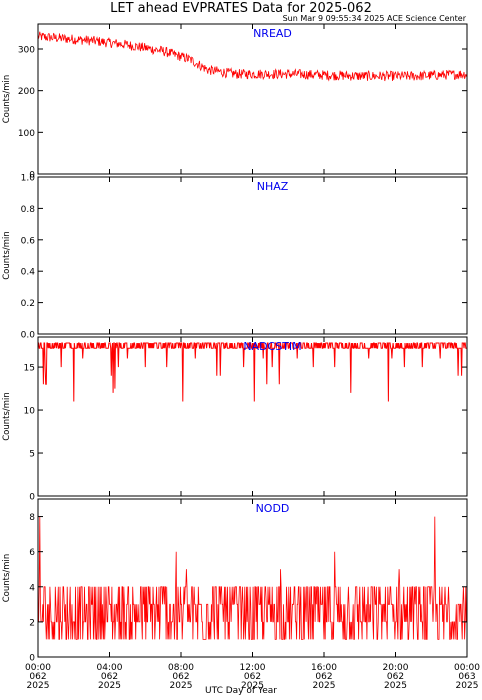 This screenshot has width=482, height=700. What do you see at coordinates (38, 686) in the screenshot?
I see `x-tick-year-0: 2025` at bounding box center [38, 686].